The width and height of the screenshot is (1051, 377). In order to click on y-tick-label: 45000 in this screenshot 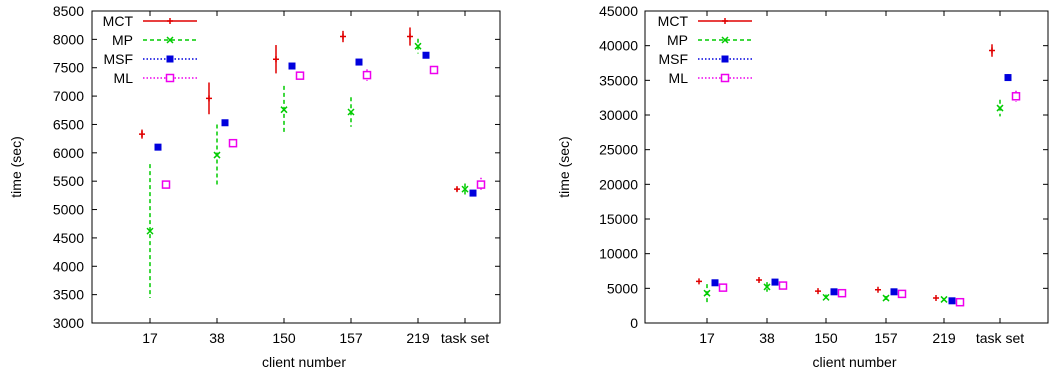, I will do `click(618, 11)`.